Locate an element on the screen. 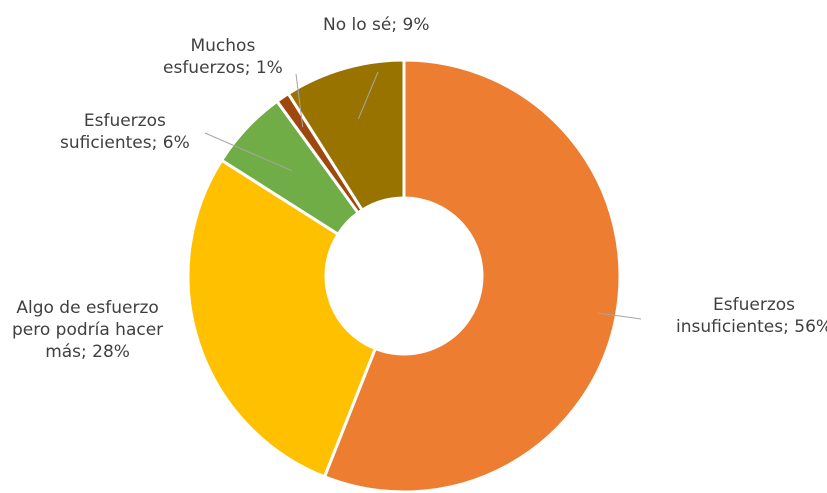  slice-no-lo-se is located at coordinates (346, 135).